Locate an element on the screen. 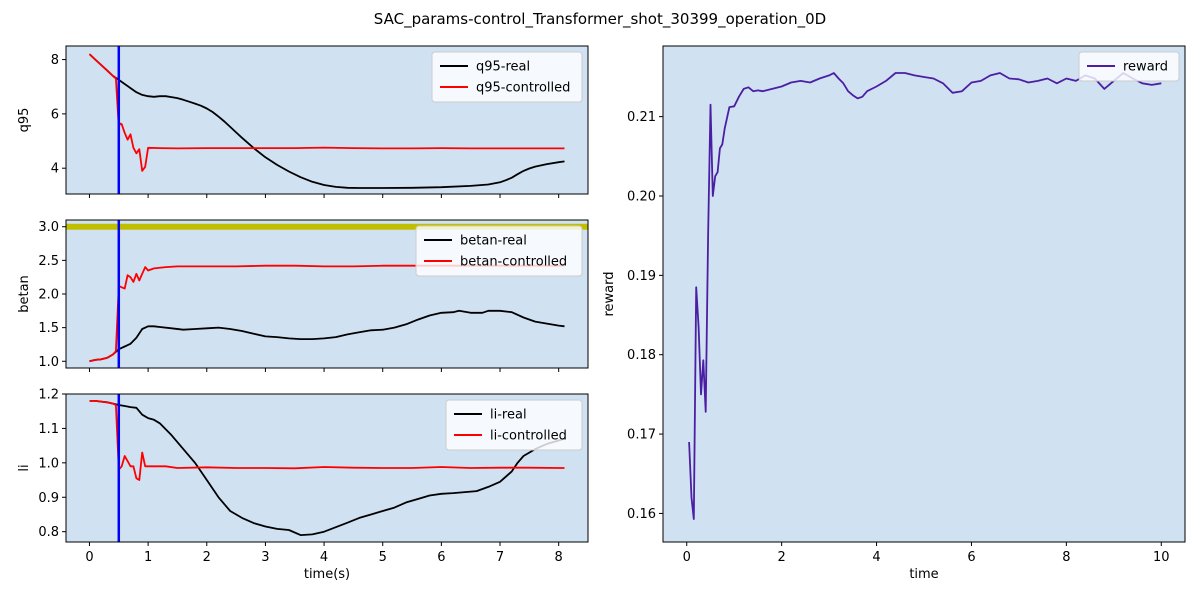  reward-ytick-label: 0.21 is located at coordinates (641, 117).